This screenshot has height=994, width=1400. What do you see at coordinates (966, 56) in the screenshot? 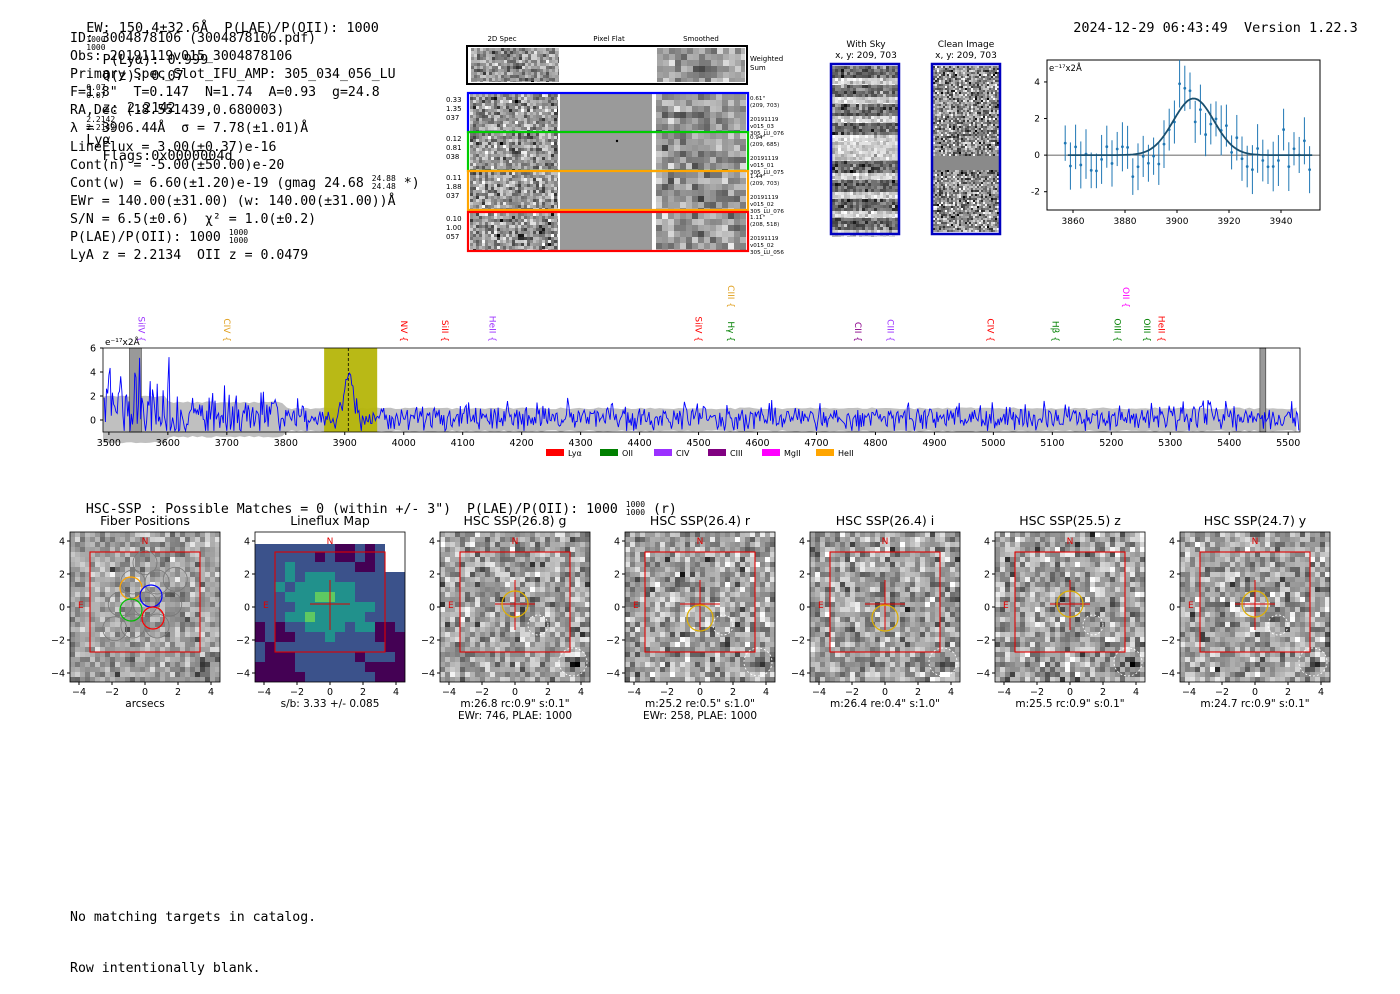
I see `clean-image-coords: x, y: 209, 703` at bounding box center [966, 56].